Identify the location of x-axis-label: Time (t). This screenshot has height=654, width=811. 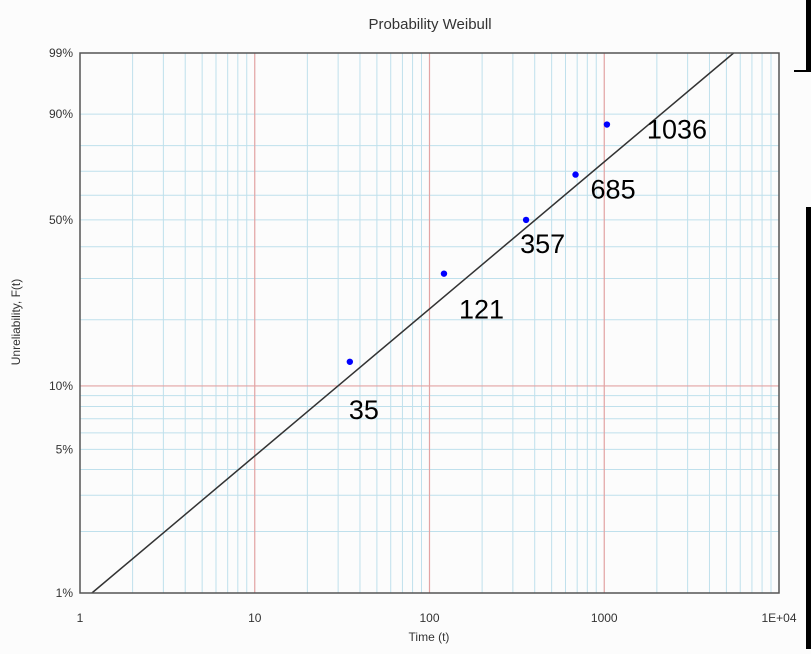
(429, 637).